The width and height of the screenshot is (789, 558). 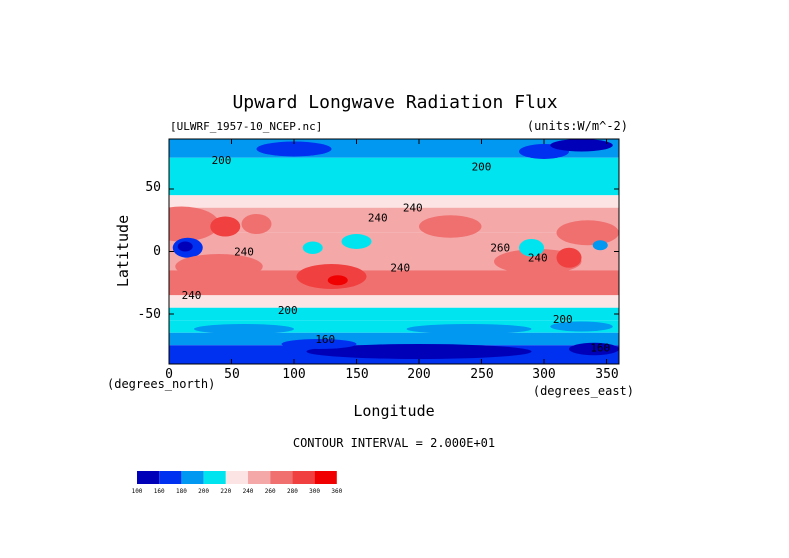 What do you see at coordinates (293, 374) in the screenshot?
I see `x-tick-label: 100` at bounding box center [293, 374].